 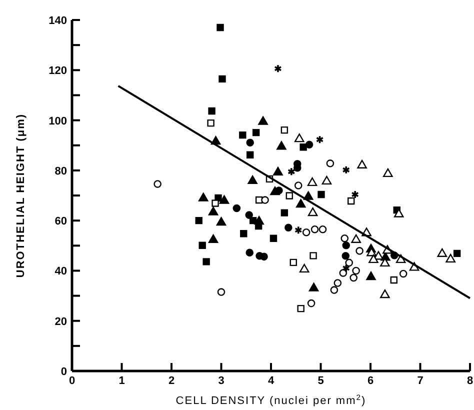 I want to click on y-tick-label: 60, so click(x=60, y=222).